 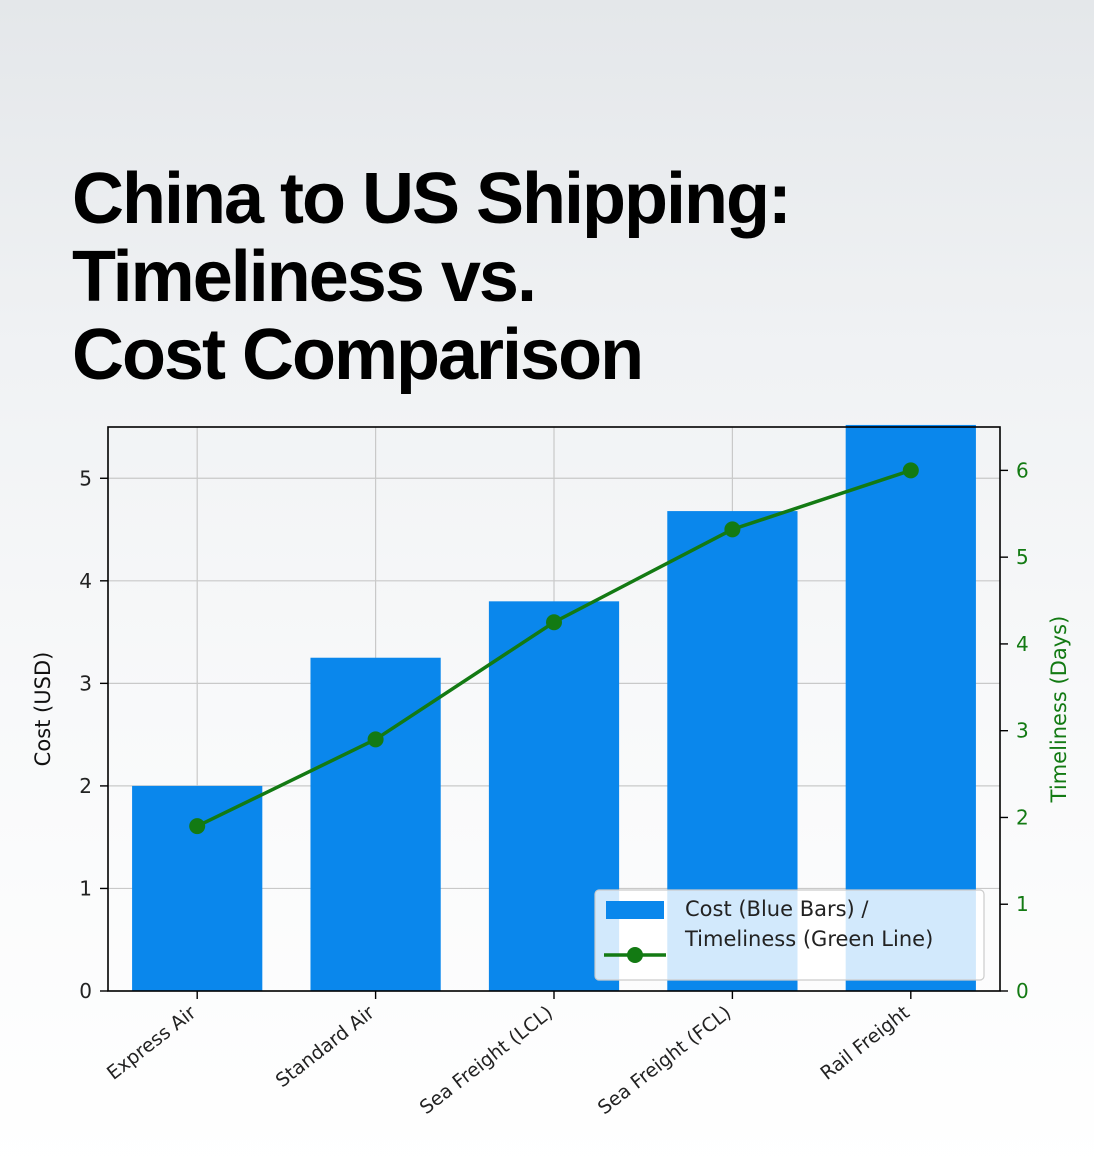 What do you see at coordinates (1022, 904) in the screenshot?
I see `y2-tick-label: 1` at bounding box center [1022, 904].